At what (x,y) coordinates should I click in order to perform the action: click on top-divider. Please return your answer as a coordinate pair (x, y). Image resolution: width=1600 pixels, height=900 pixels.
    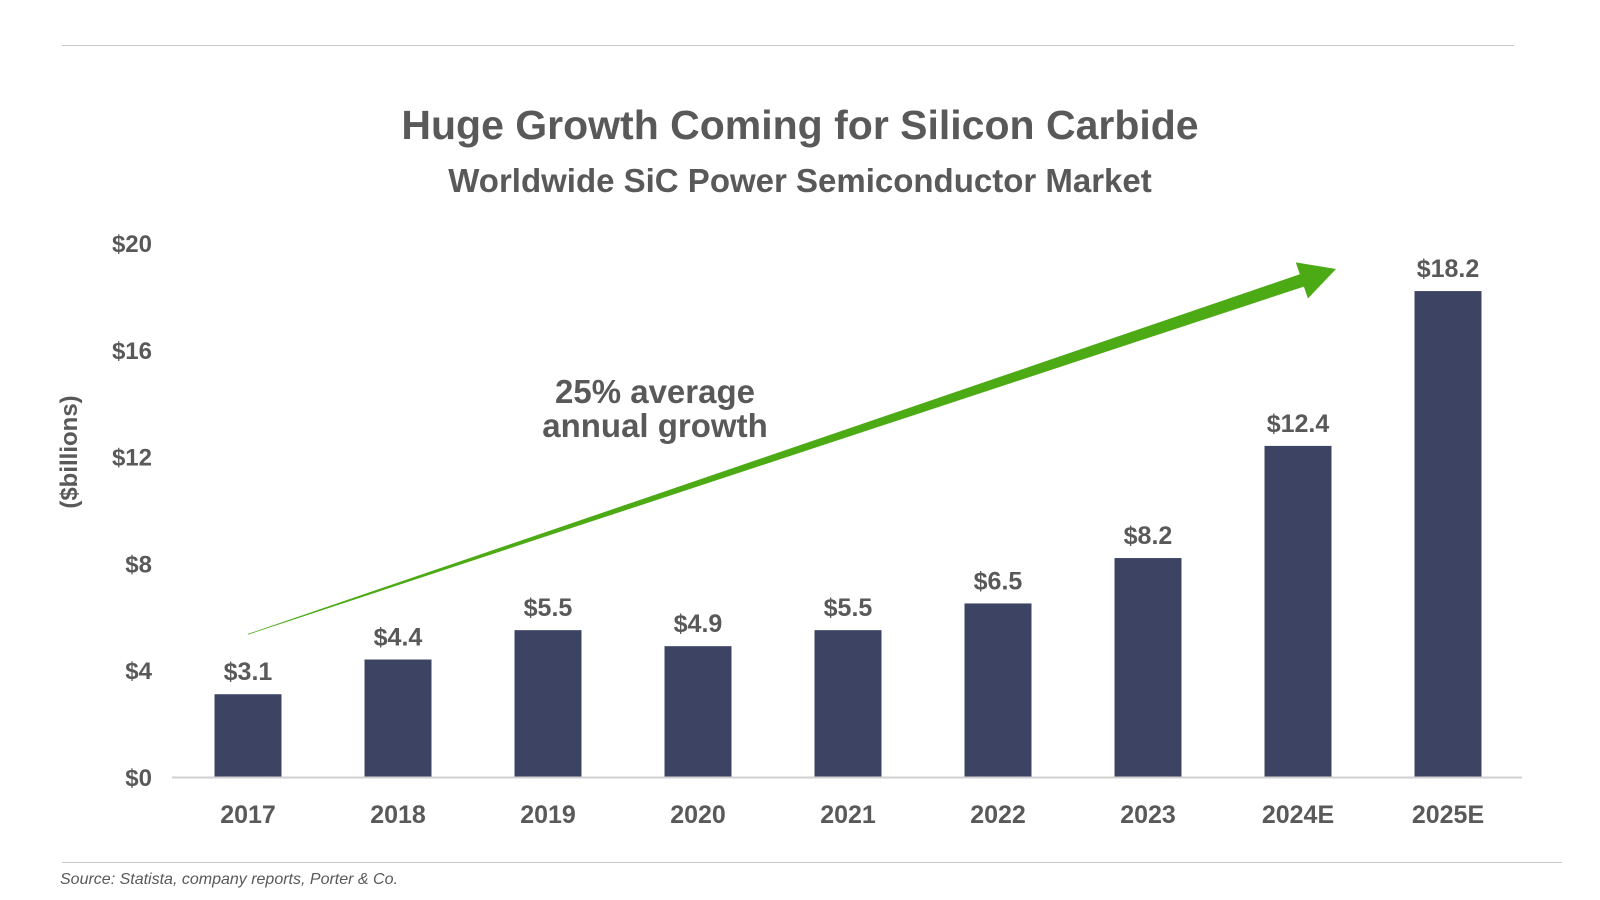
    Looking at the image, I should click on (788, 45).